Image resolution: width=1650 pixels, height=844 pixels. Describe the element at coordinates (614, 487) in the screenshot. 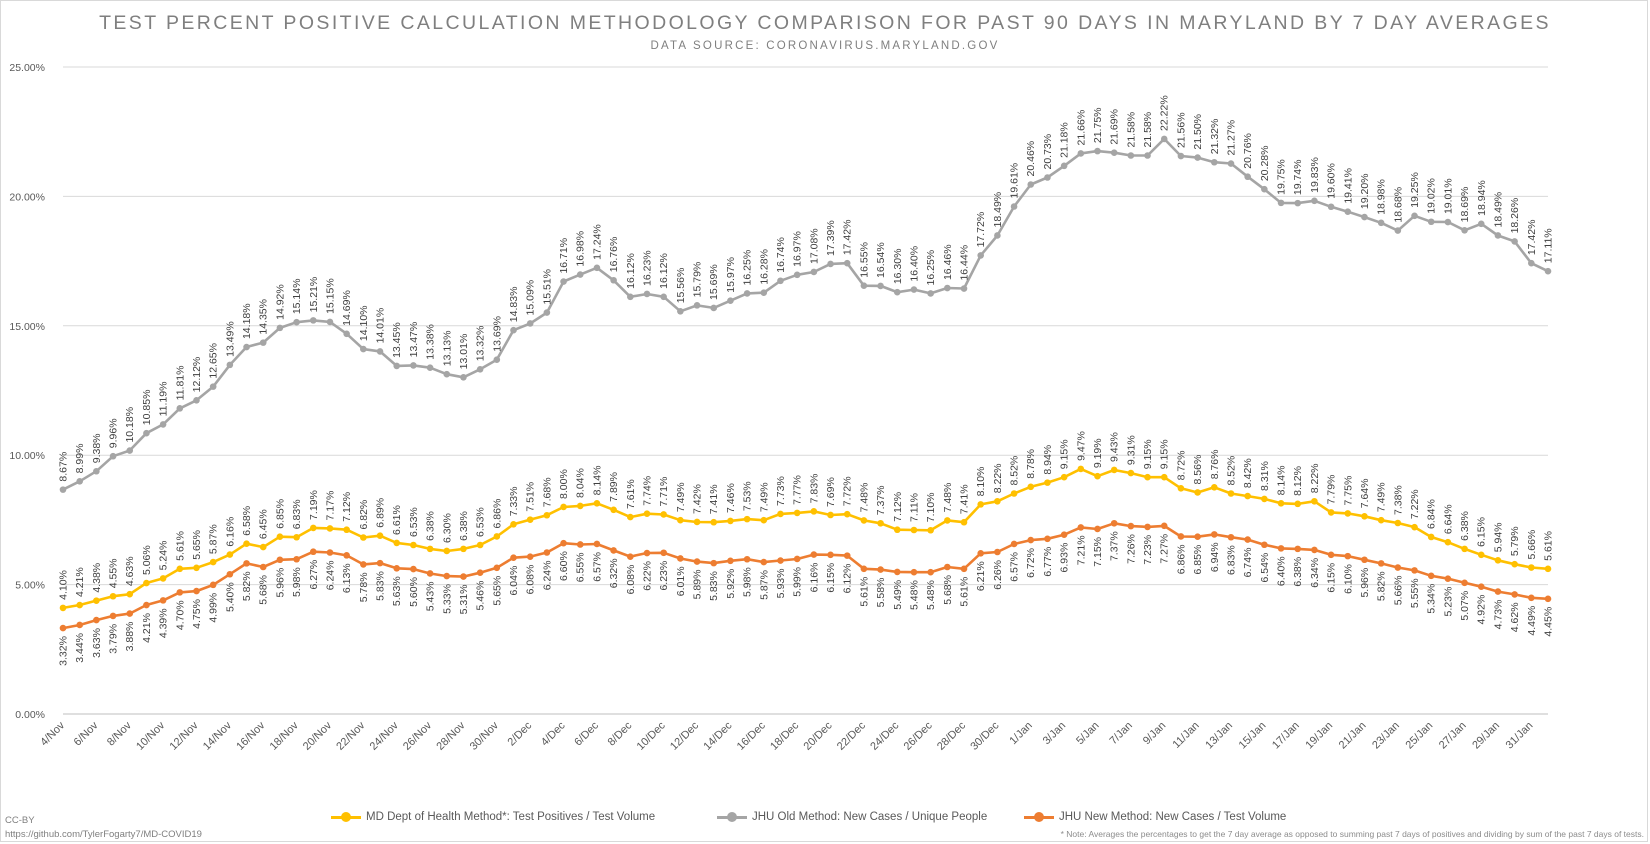

I see `data-label: 7.89%` at that location.